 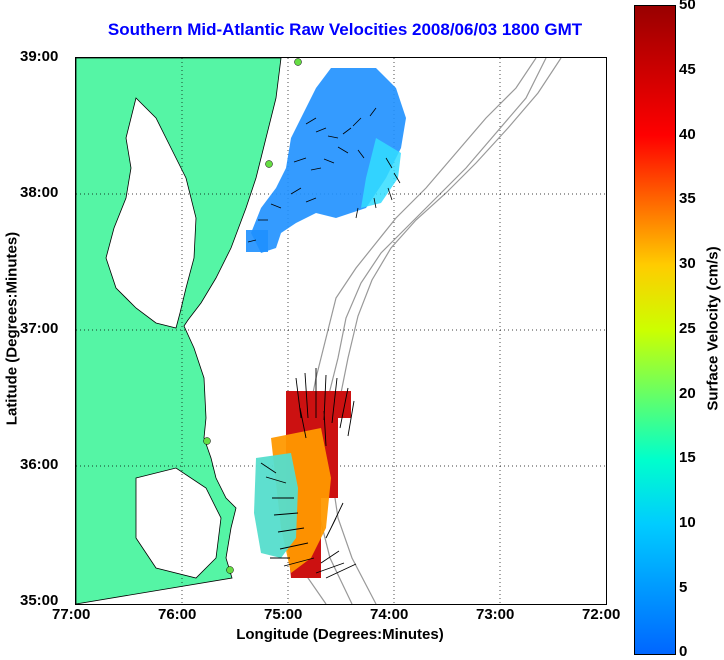 What do you see at coordinates (687, 198) in the screenshot?
I see `colorbar-tick: 35` at bounding box center [687, 198].